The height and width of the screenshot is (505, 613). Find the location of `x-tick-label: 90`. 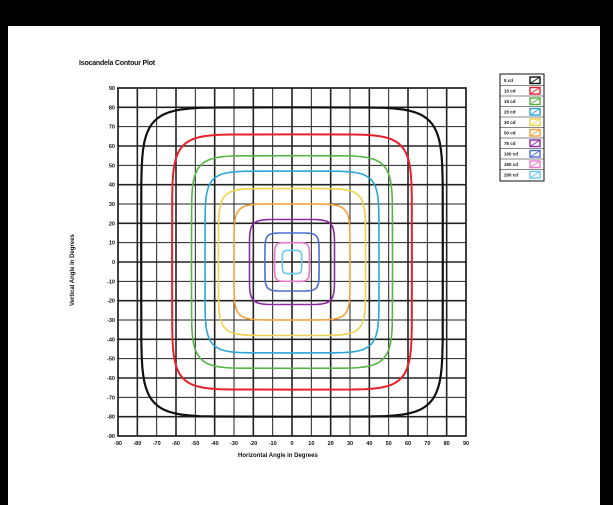

x-tick-label: 90 is located at coordinates (466, 444).